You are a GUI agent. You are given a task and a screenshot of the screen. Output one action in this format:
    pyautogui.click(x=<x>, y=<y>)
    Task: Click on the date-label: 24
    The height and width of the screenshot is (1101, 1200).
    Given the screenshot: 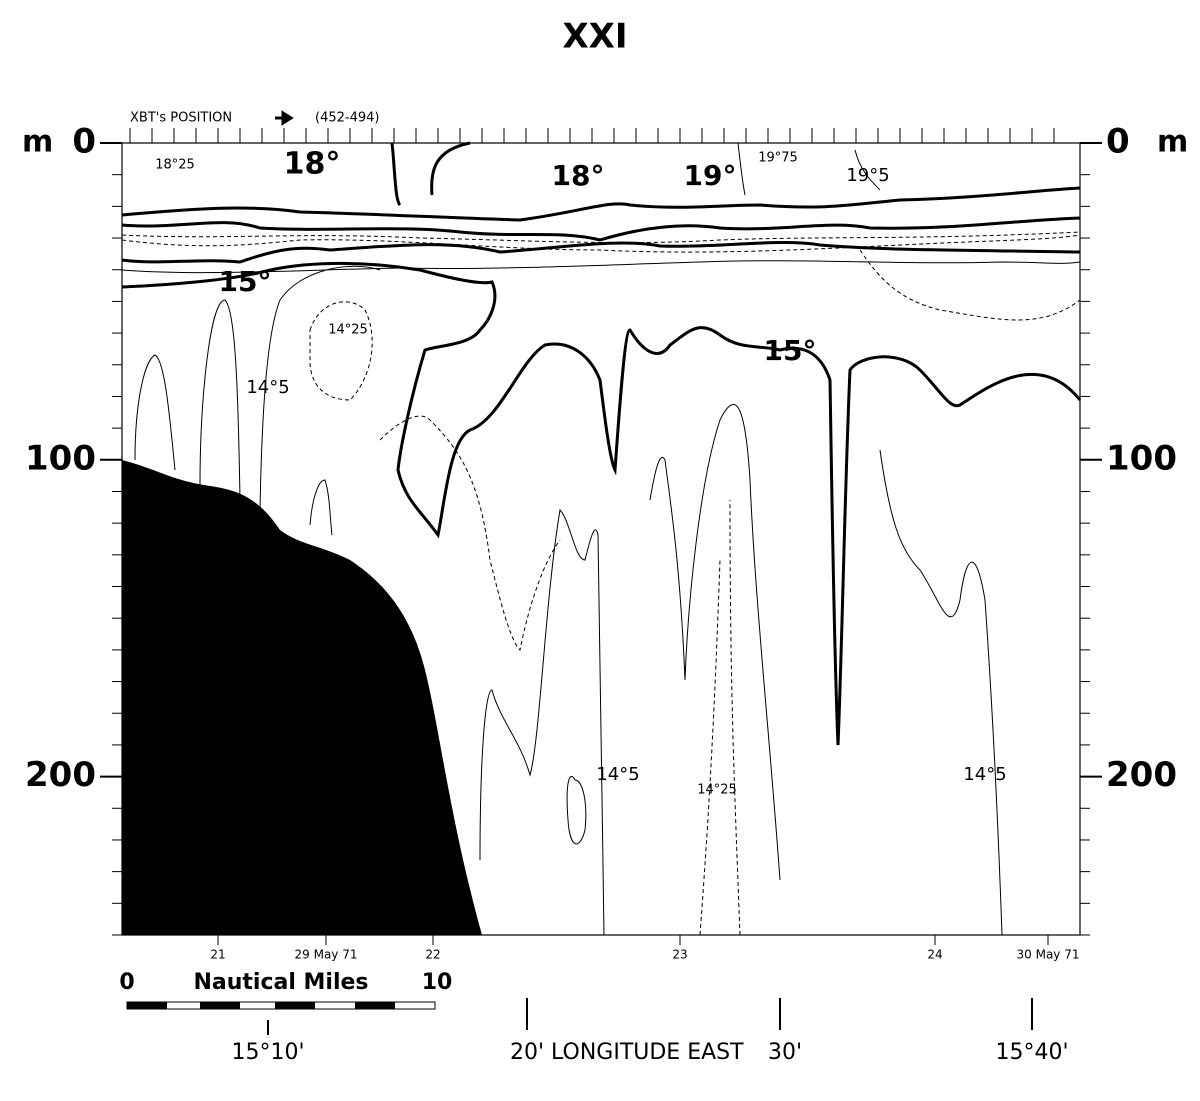 What is the action you would take?
    pyautogui.click(x=934, y=955)
    